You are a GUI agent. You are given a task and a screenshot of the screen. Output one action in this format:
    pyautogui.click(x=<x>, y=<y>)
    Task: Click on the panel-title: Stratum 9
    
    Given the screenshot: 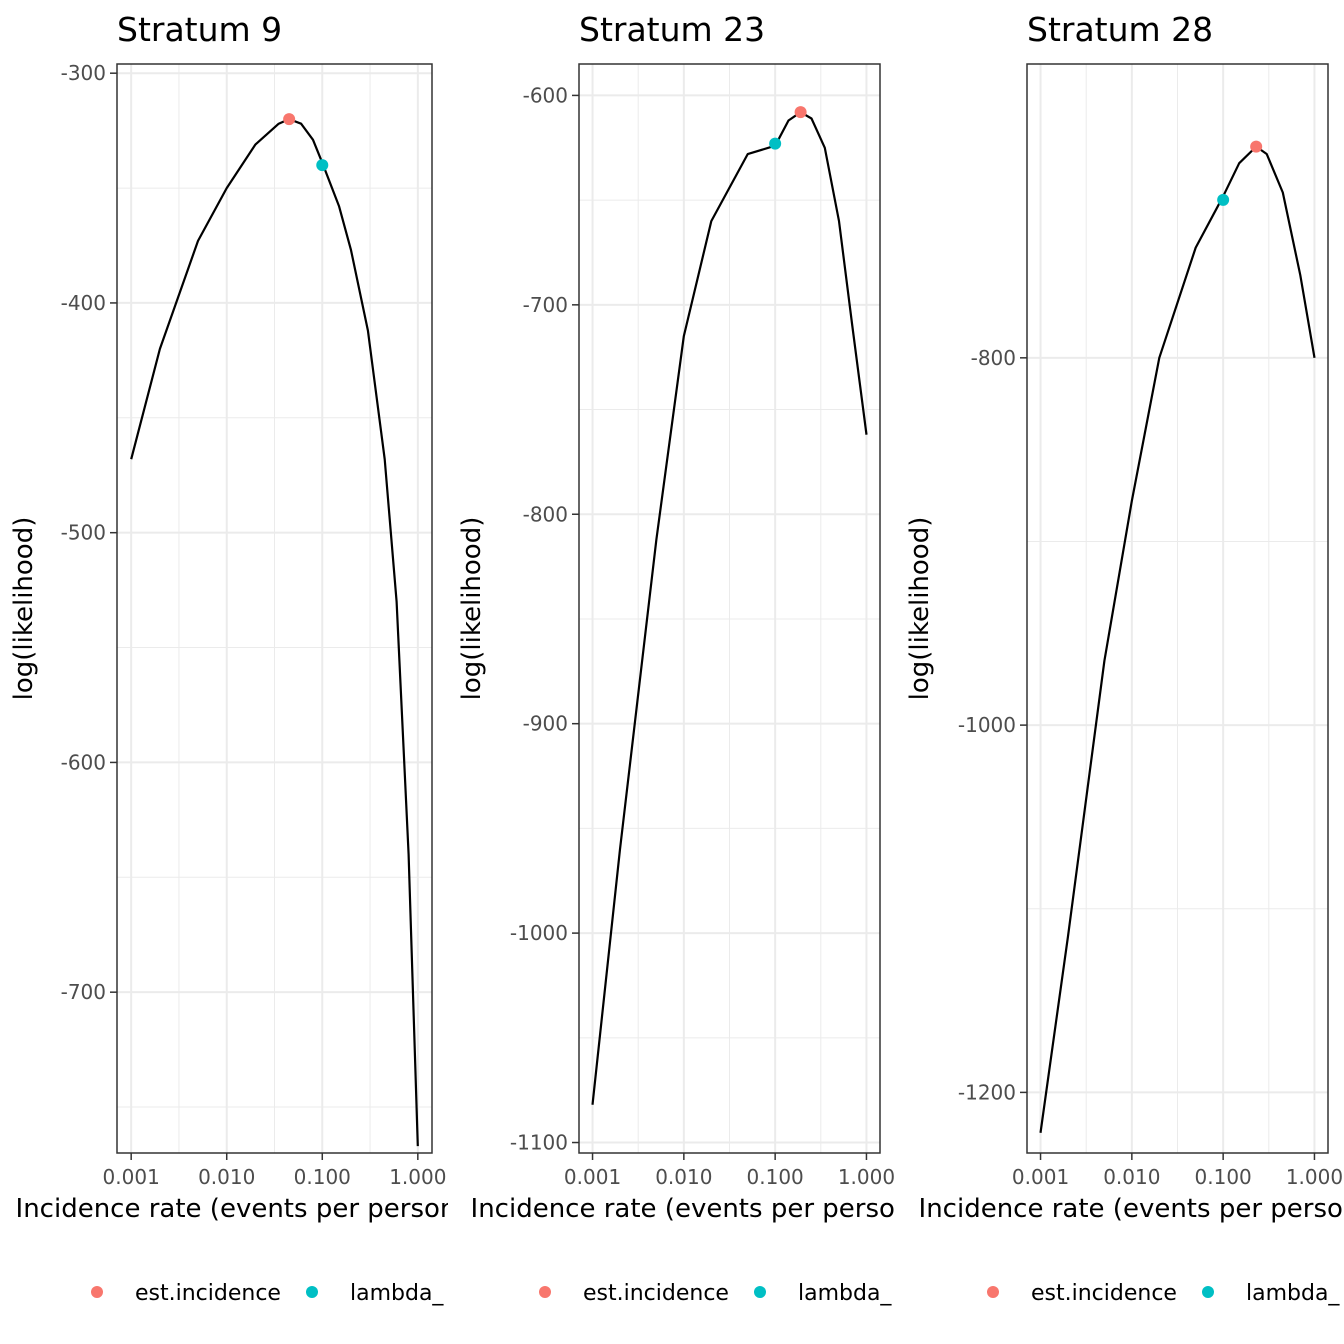 What is the action you would take?
    pyautogui.click(x=199, y=29)
    